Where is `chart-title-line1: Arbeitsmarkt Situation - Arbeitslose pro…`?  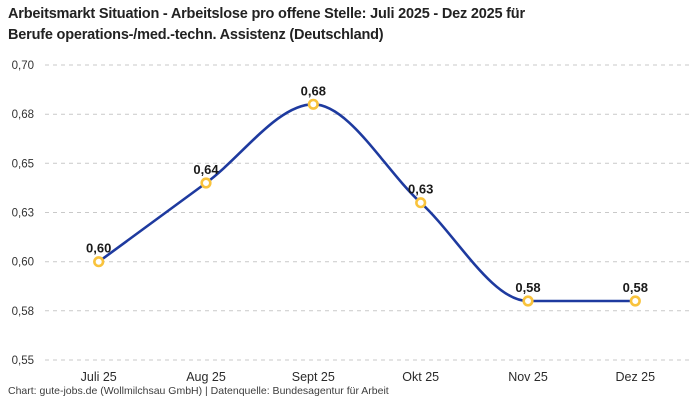
chart-title-line1: Arbeitsmarkt Situation - Arbeitslose pro… is located at coordinates (266, 14).